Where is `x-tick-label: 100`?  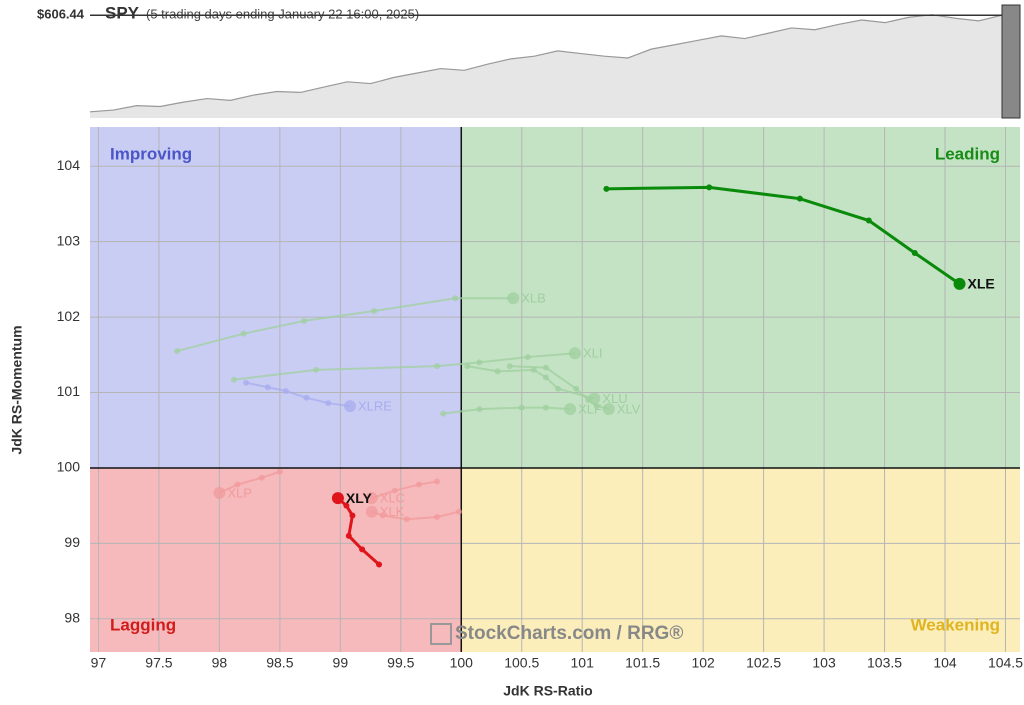
x-tick-label: 100 is located at coordinates (462, 663).